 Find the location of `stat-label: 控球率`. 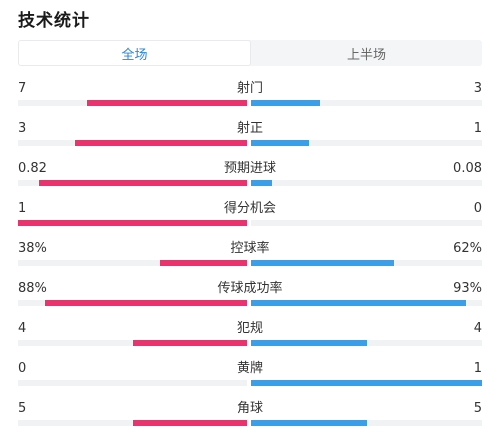

stat-label: 控球率 is located at coordinates (250, 248).